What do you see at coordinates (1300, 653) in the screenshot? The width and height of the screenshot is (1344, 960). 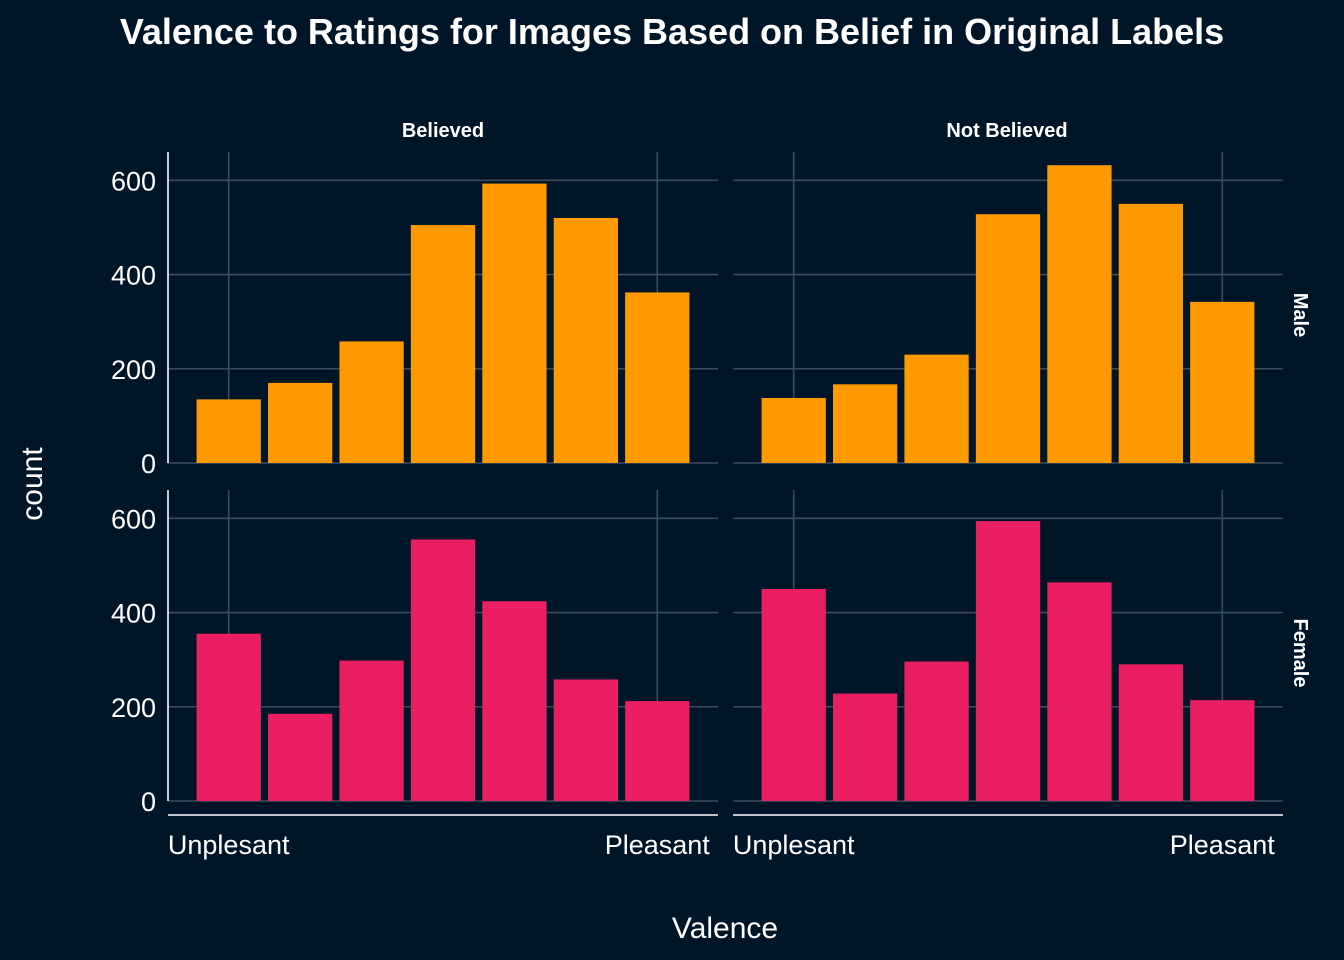 I see `strip-label-female: Female` at bounding box center [1300, 653].